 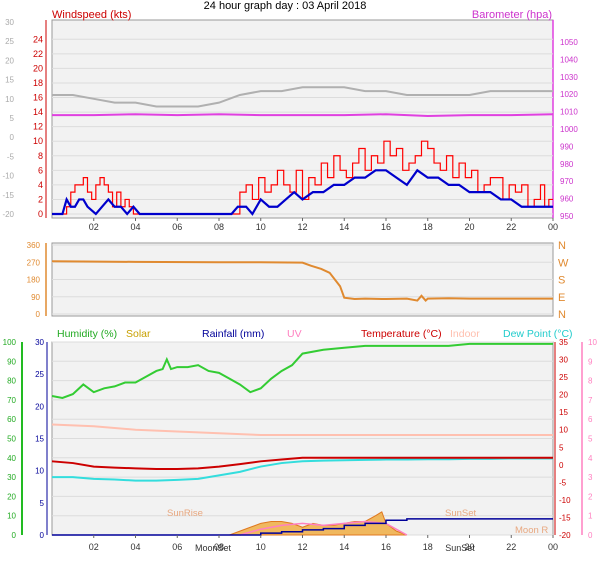 I want to click on barometer-tick: 1030, so click(x=569, y=77).